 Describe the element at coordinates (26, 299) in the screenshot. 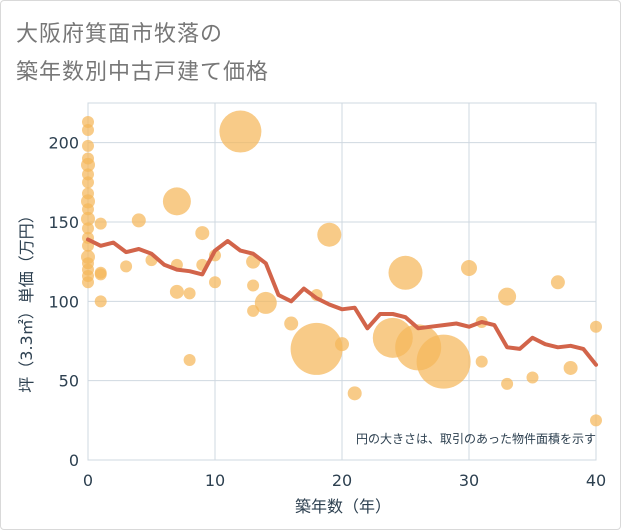

I see `y-axis-title: 坪（3.3㎡）単価（万円）` at that location.